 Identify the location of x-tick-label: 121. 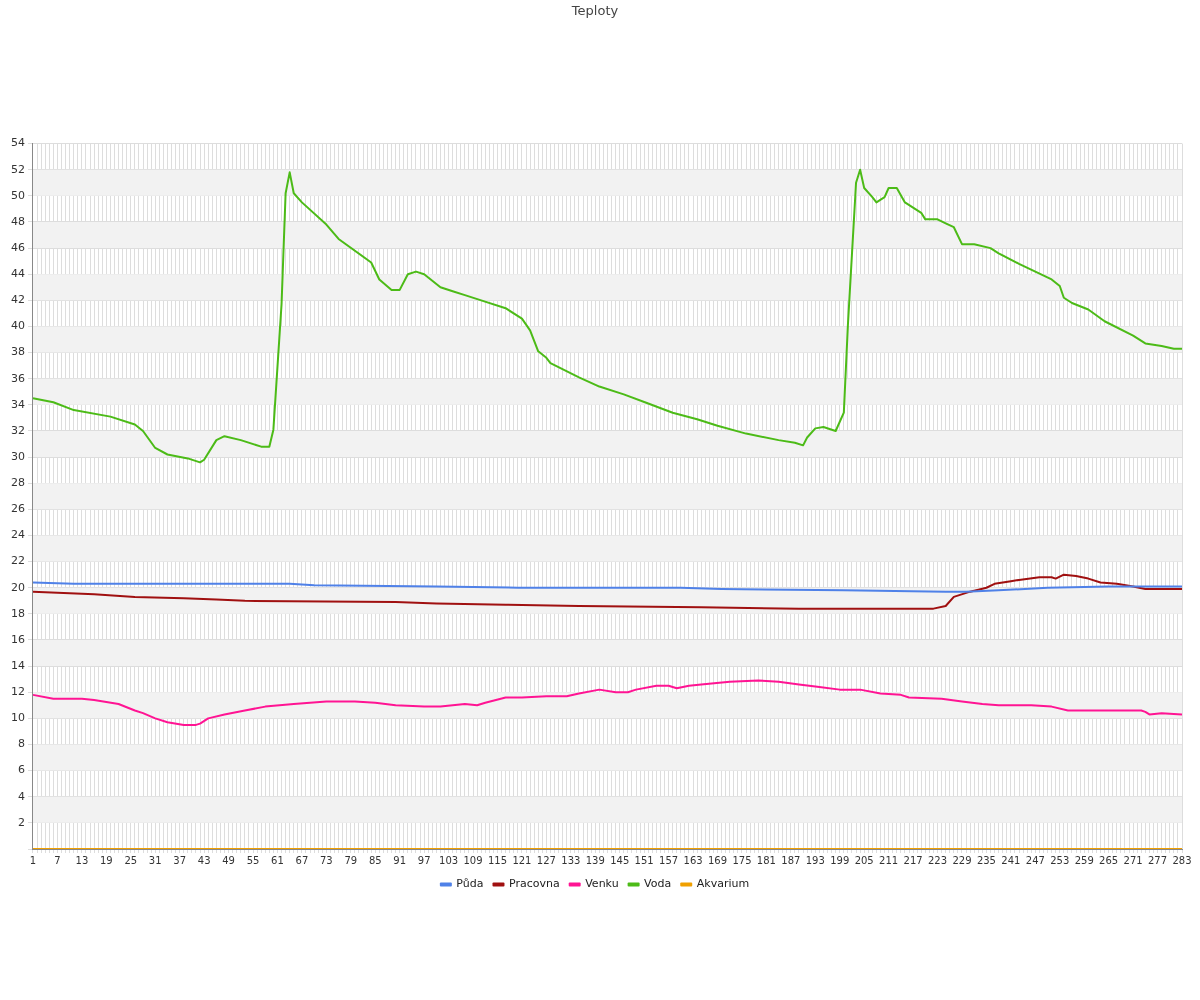
(522, 860).